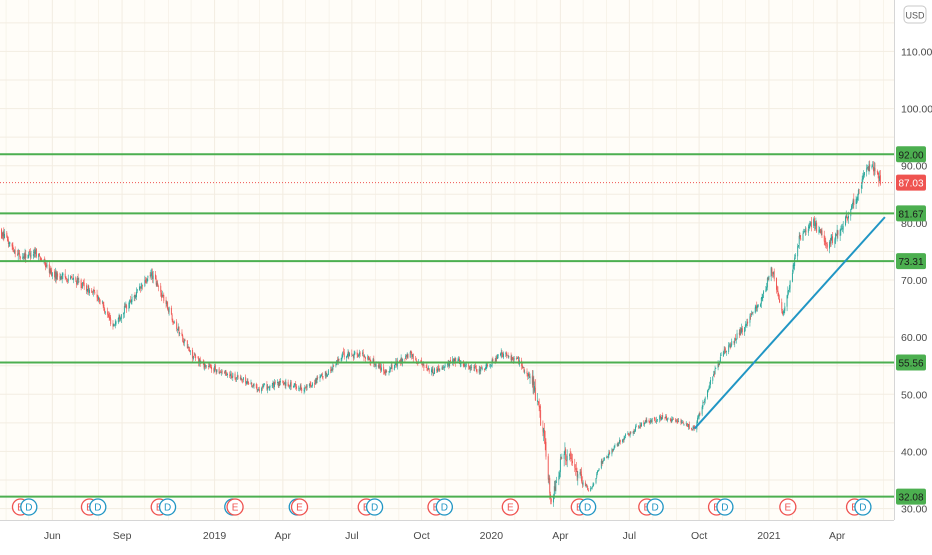 The height and width of the screenshot is (555, 932). What do you see at coordinates (789, 323) in the screenshot?
I see `trendline` at bounding box center [789, 323].